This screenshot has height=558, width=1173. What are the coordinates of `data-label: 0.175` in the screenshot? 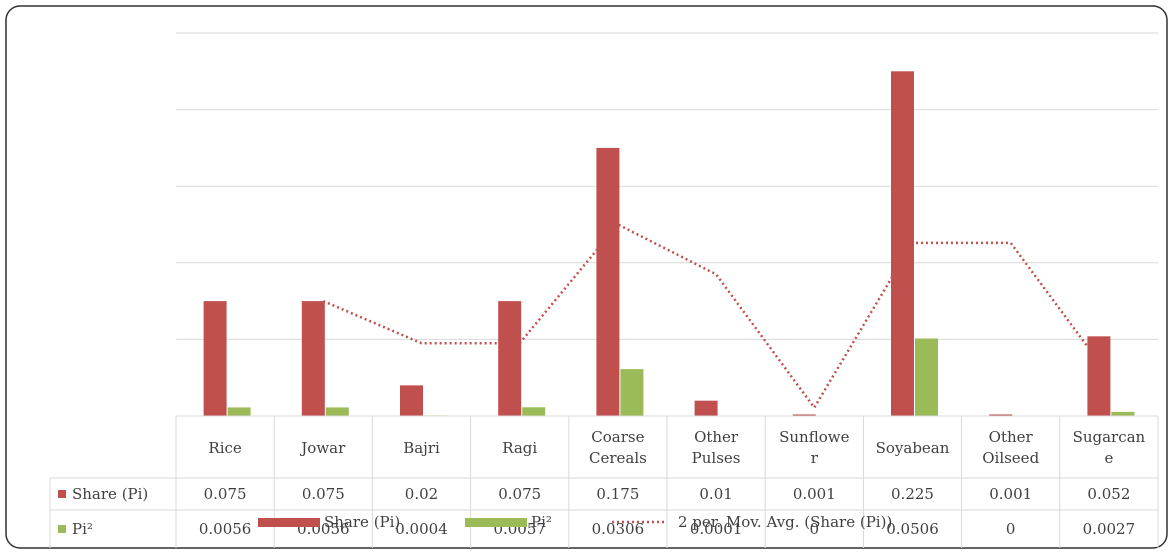 It's located at (617, 494).